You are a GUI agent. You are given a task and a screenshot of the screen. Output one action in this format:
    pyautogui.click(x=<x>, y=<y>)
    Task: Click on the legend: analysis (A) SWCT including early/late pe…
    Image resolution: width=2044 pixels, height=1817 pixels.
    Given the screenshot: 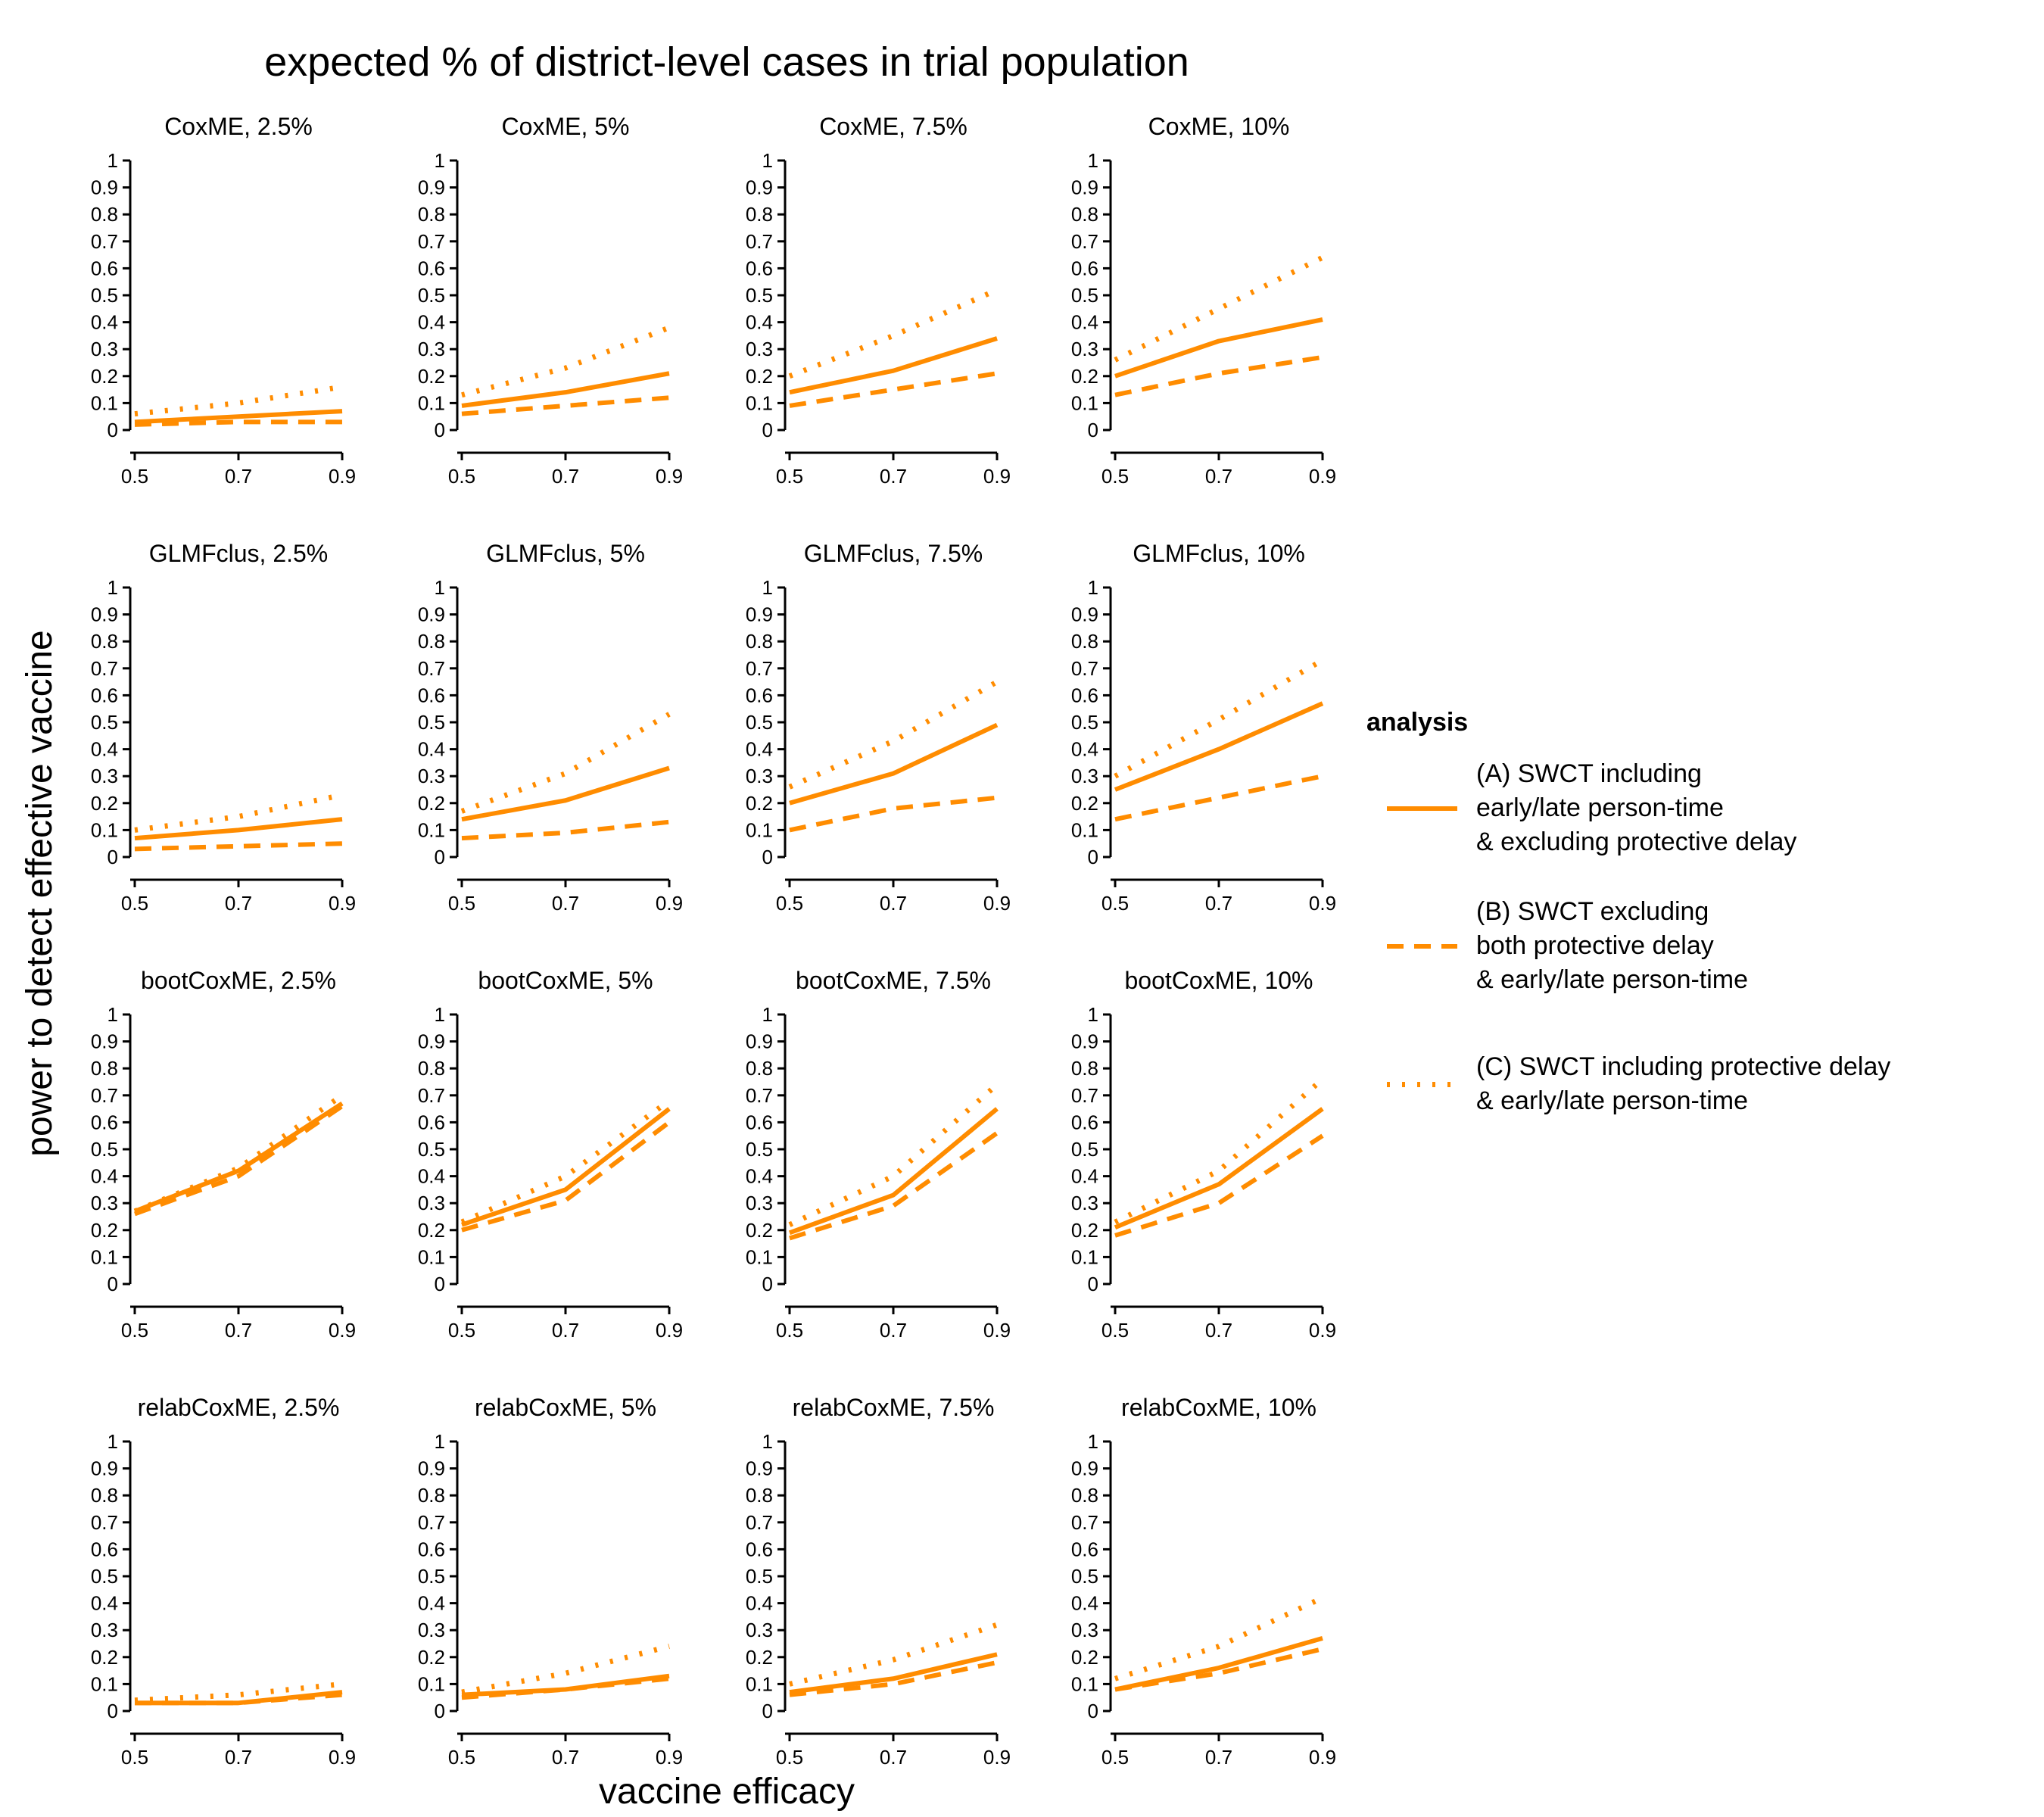 What is the action you would take?
    pyautogui.click(x=1628, y=911)
    